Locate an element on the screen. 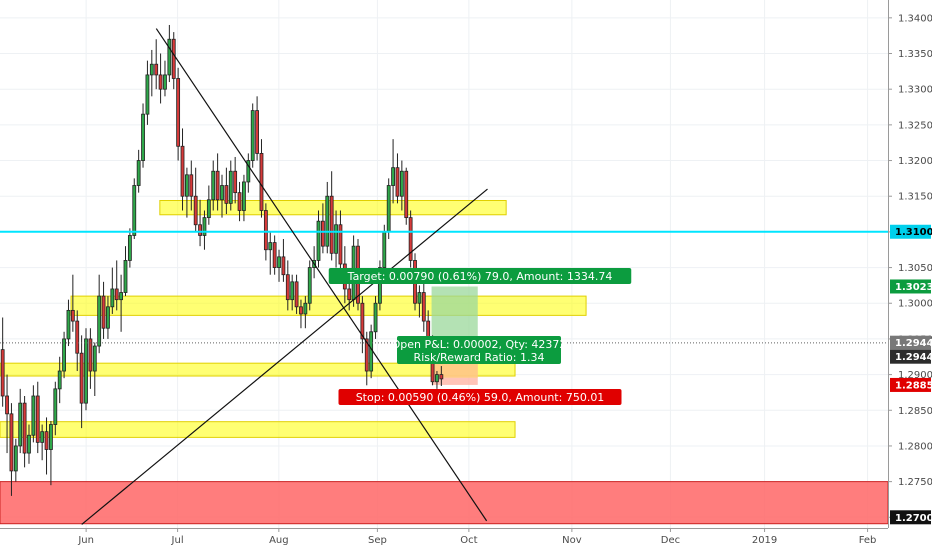 The height and width of the screenshot is (550, 932). y-tick-label: 1.32500 is located at coordinates (915, 125).